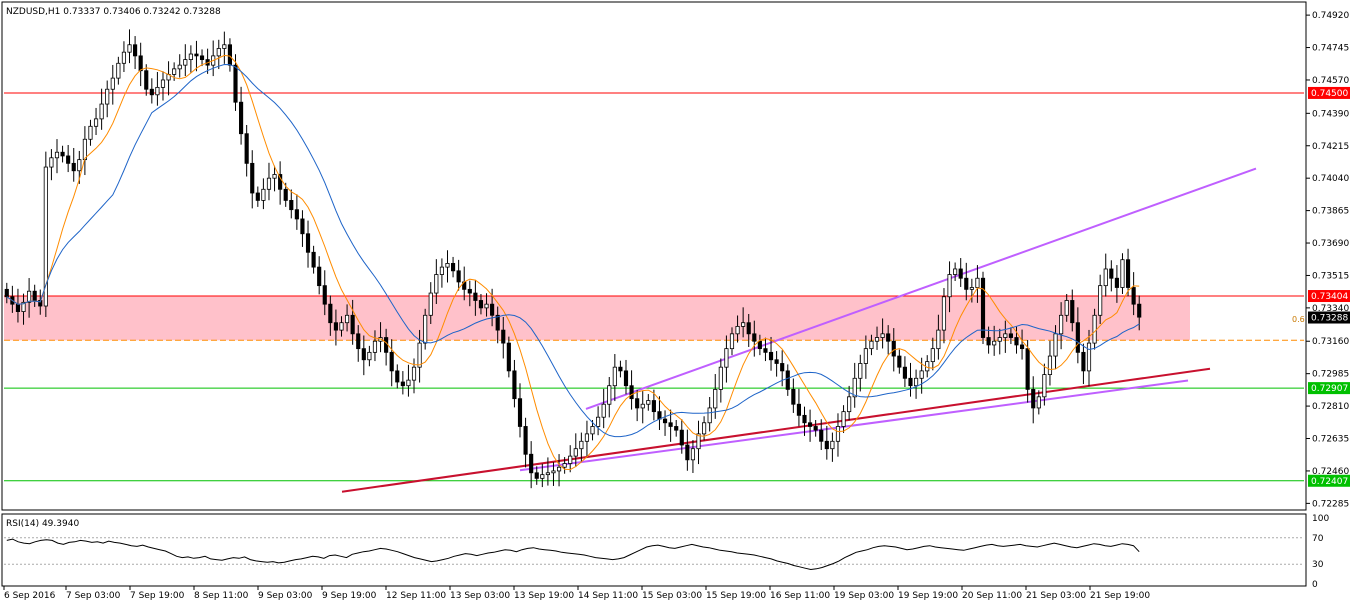 This screenshot has height=610, width=1350. I want to click on time-tick-label: 13 Sep 19:00, so click(544, 596).